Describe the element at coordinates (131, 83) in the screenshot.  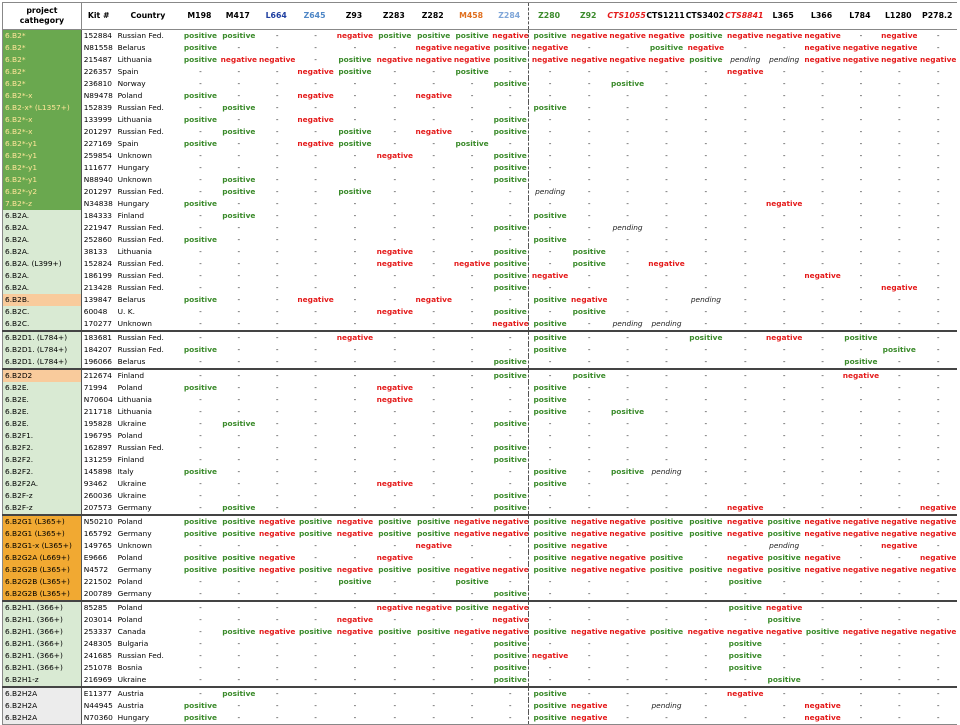
I see `country-cell: Norway` at that location.